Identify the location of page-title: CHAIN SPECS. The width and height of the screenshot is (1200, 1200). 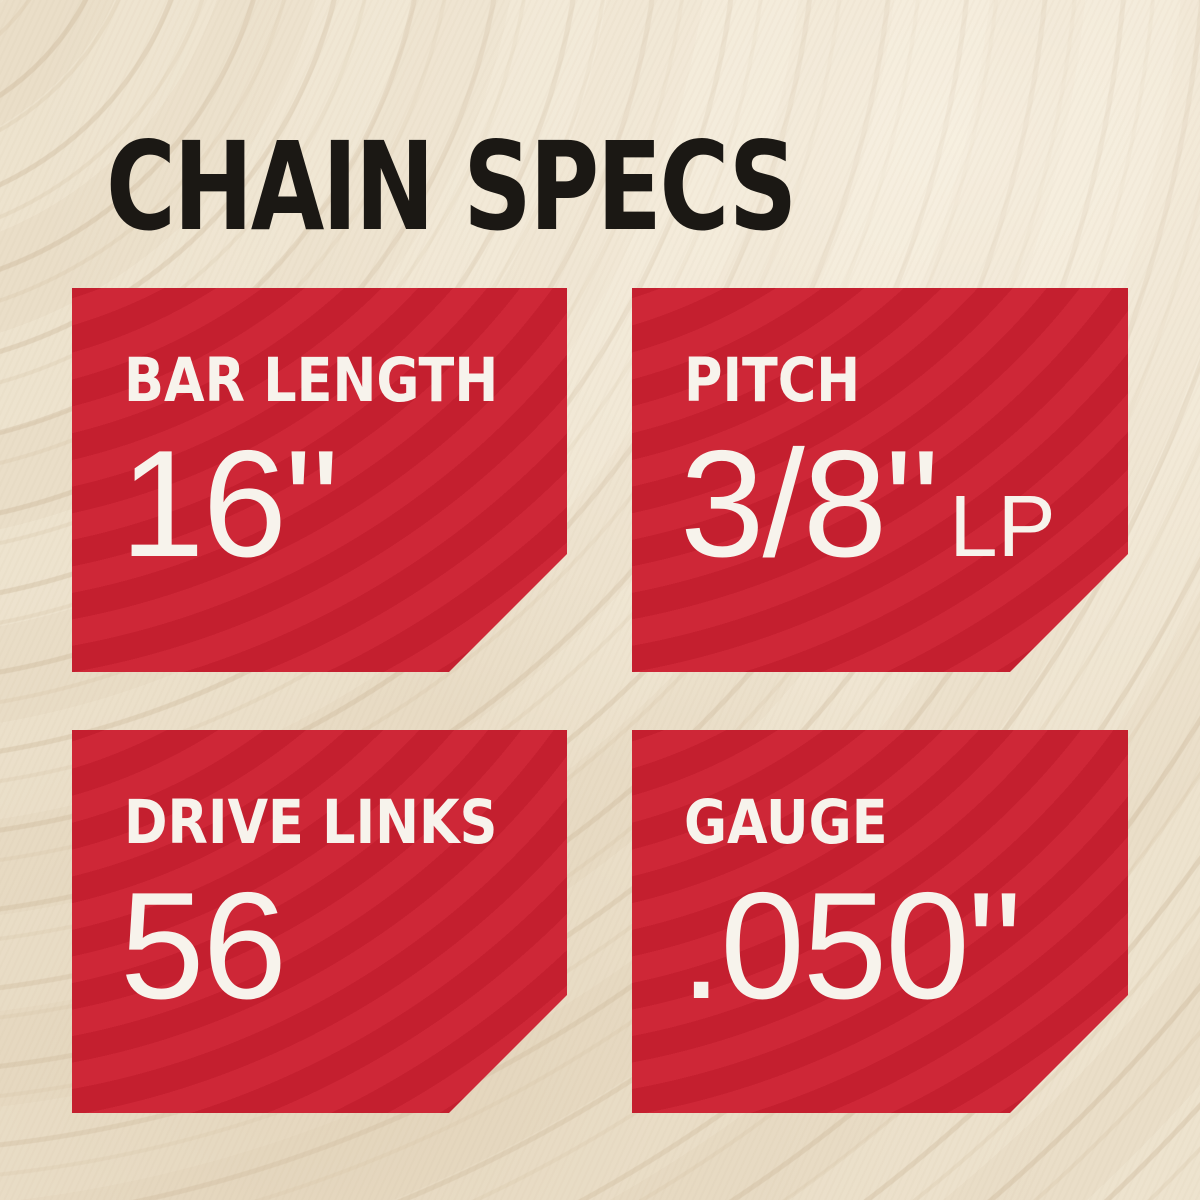
(451, 187).